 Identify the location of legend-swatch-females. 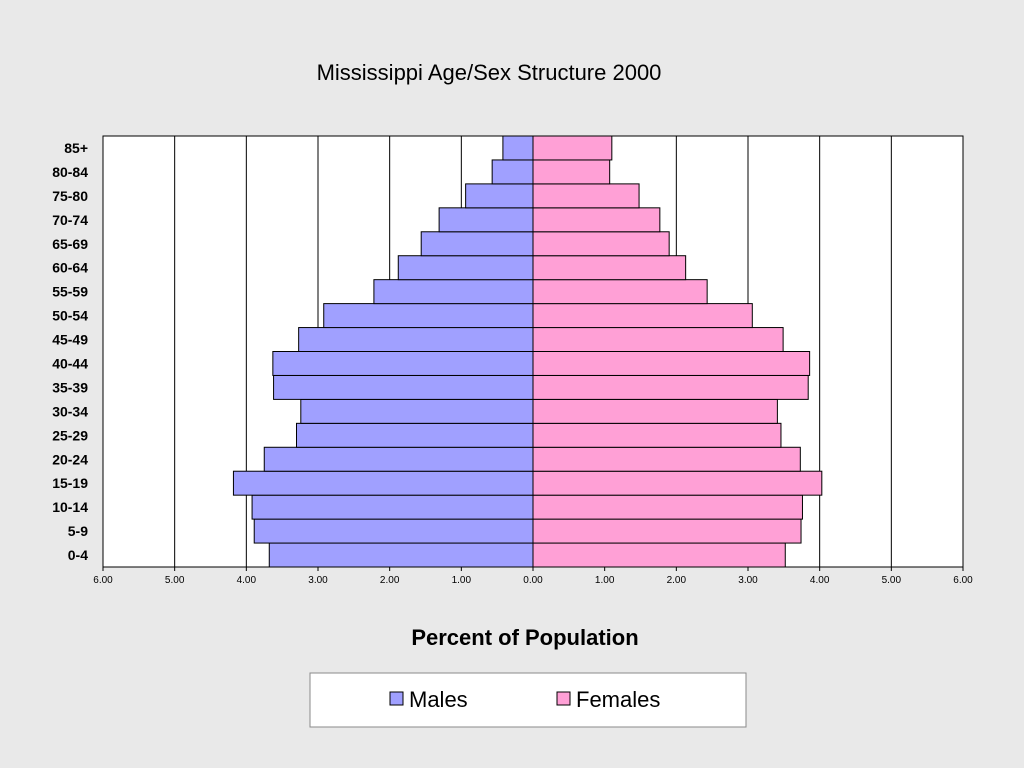
(563, 698).